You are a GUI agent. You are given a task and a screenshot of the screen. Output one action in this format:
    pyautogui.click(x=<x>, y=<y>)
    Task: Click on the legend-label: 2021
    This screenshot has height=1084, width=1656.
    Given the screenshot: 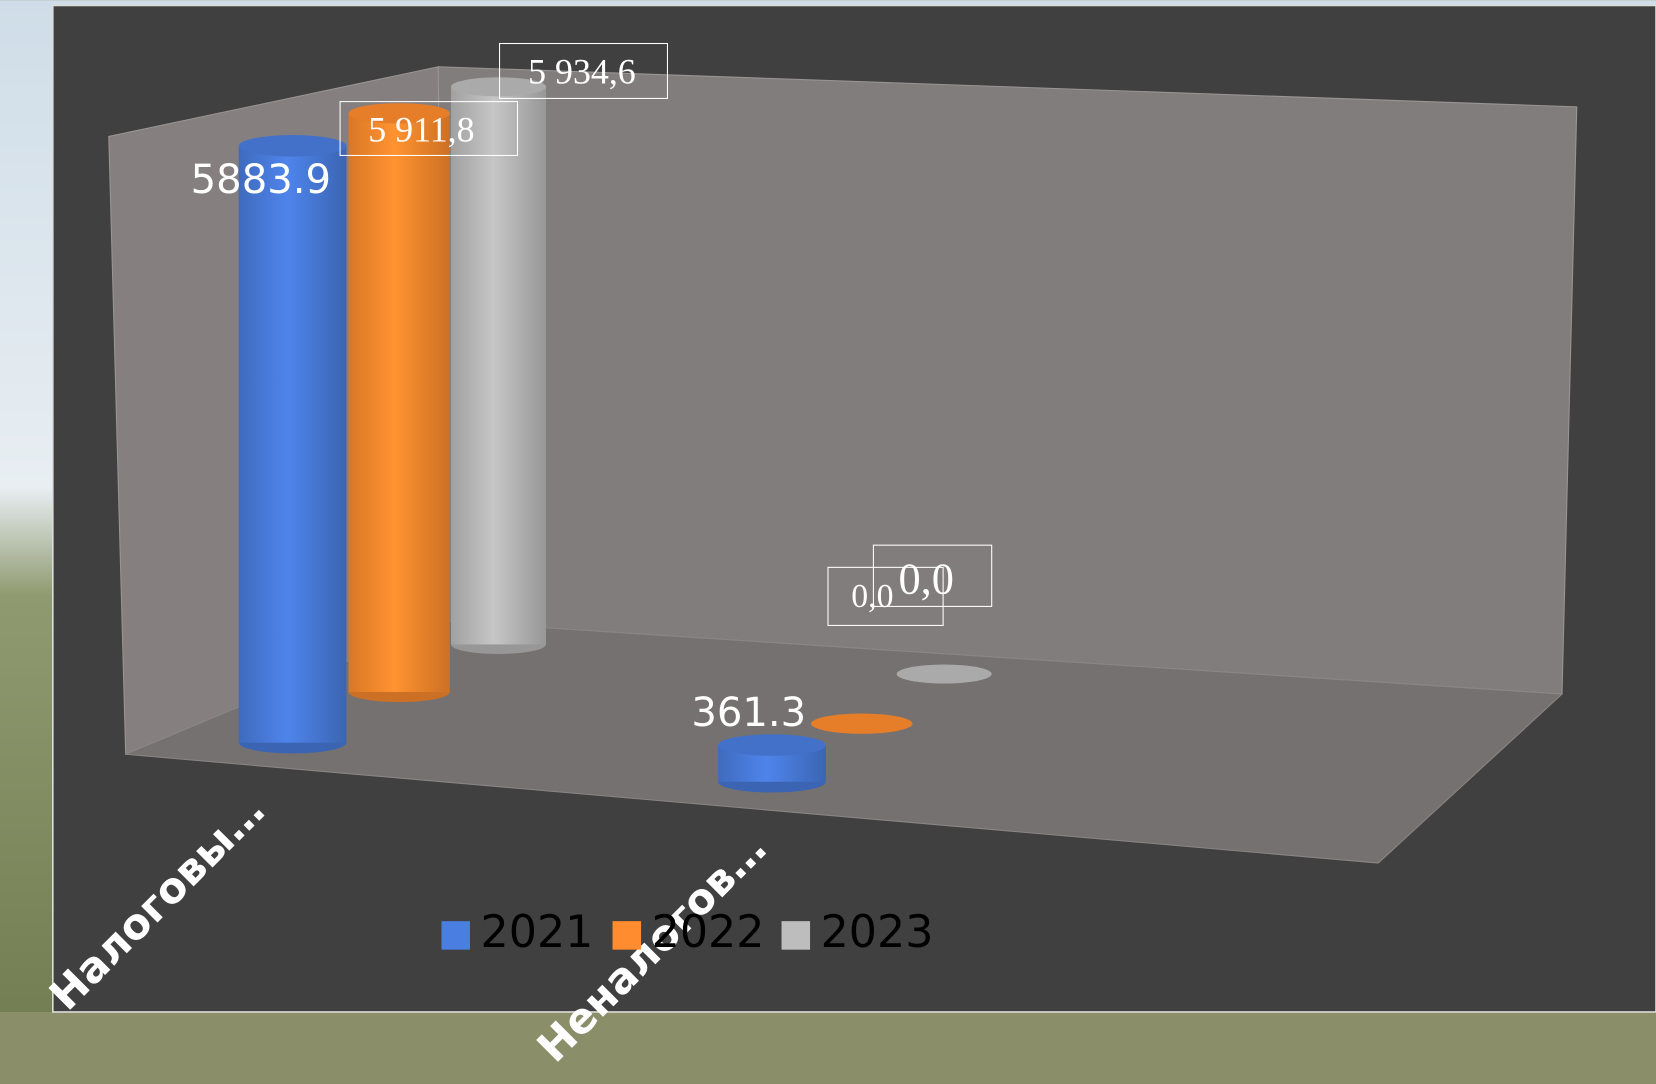 What is the action you would take?
    pyautogui.click(x=537, y=932)
    